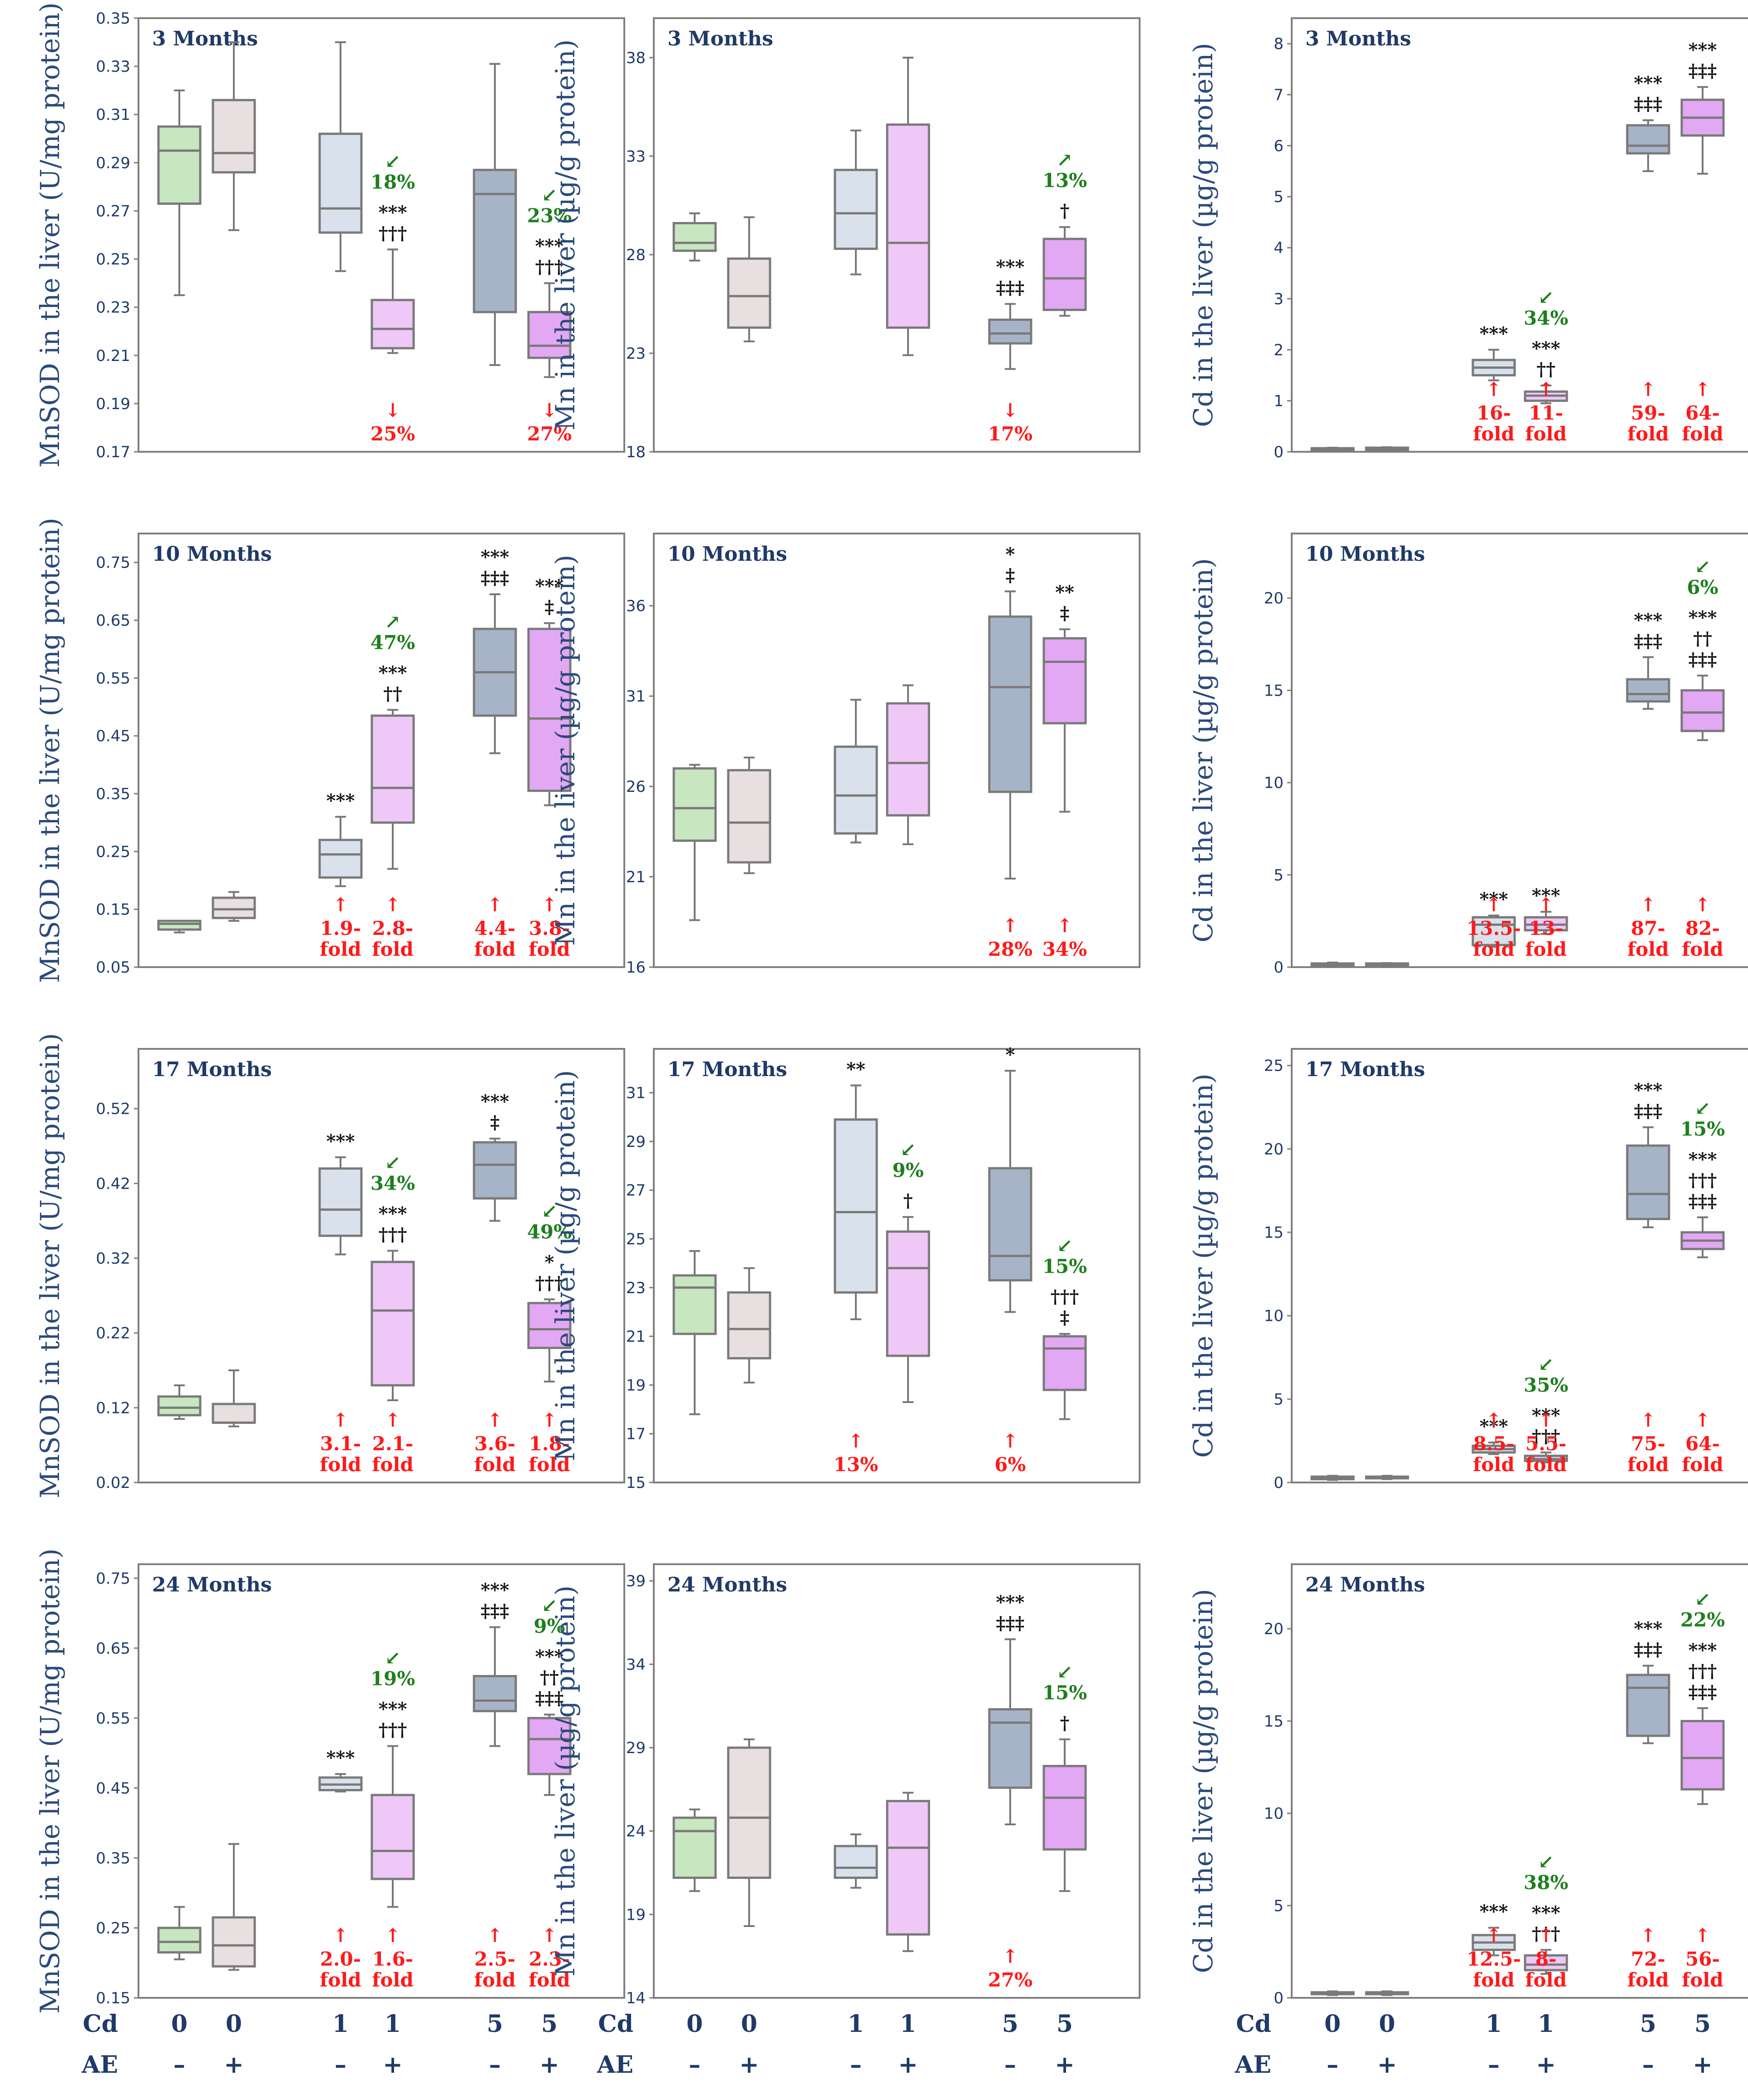 The height and width of the screenshot is (2100, 1748). Describe the element at coordinates (113, 404) in the screenshot. I see `y-tick-label: 0.19` at that location.